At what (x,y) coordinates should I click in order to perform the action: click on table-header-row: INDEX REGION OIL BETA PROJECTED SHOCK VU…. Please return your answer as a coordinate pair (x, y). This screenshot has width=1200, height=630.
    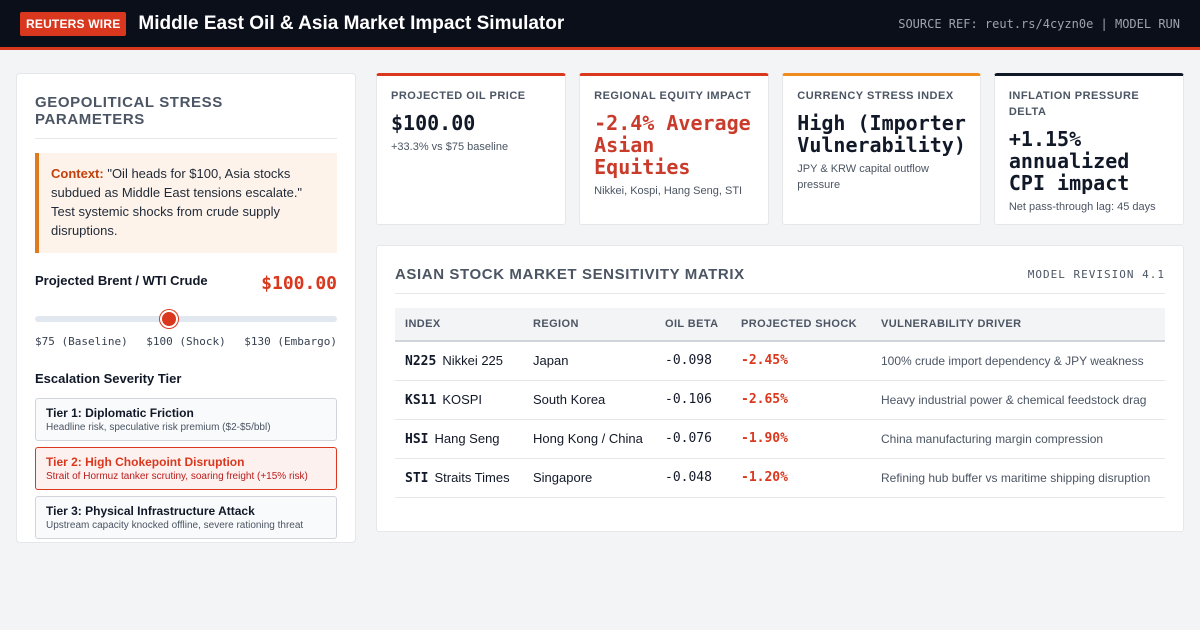
    Looking at the image, I should click on (780, 325).